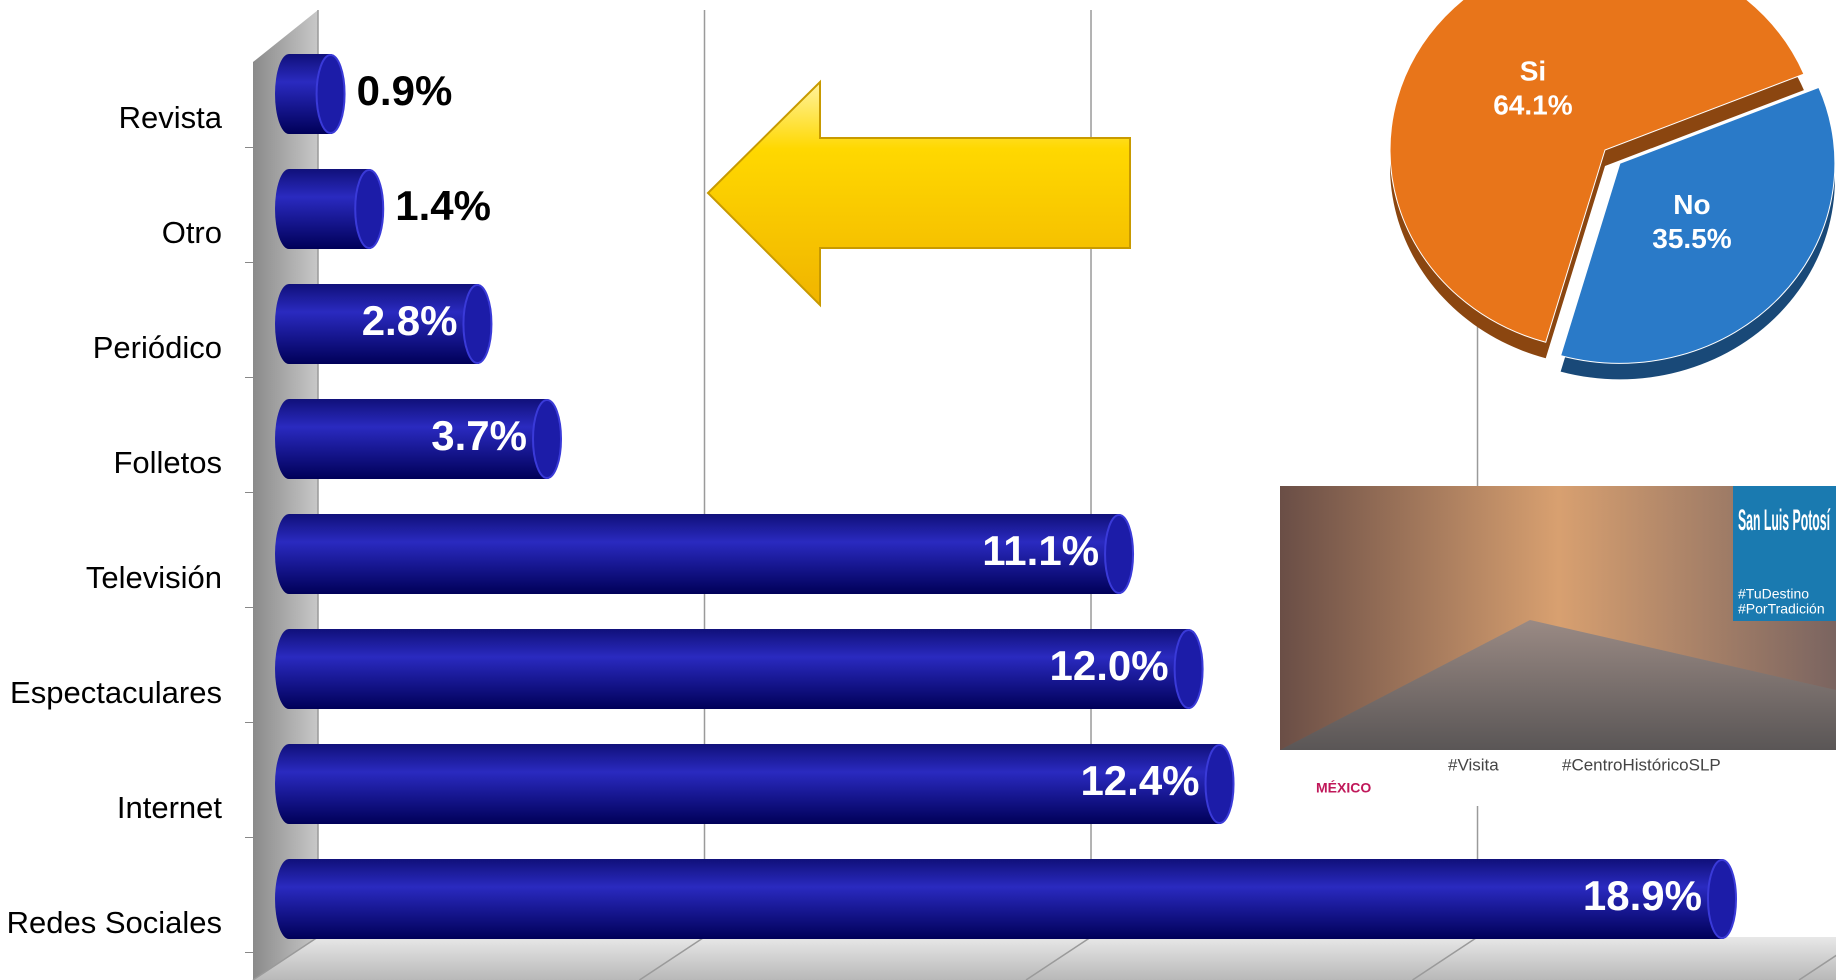 The image size is (1836, 980). I want to click on pie-value-label: 35.5%, so click(1691, 238).